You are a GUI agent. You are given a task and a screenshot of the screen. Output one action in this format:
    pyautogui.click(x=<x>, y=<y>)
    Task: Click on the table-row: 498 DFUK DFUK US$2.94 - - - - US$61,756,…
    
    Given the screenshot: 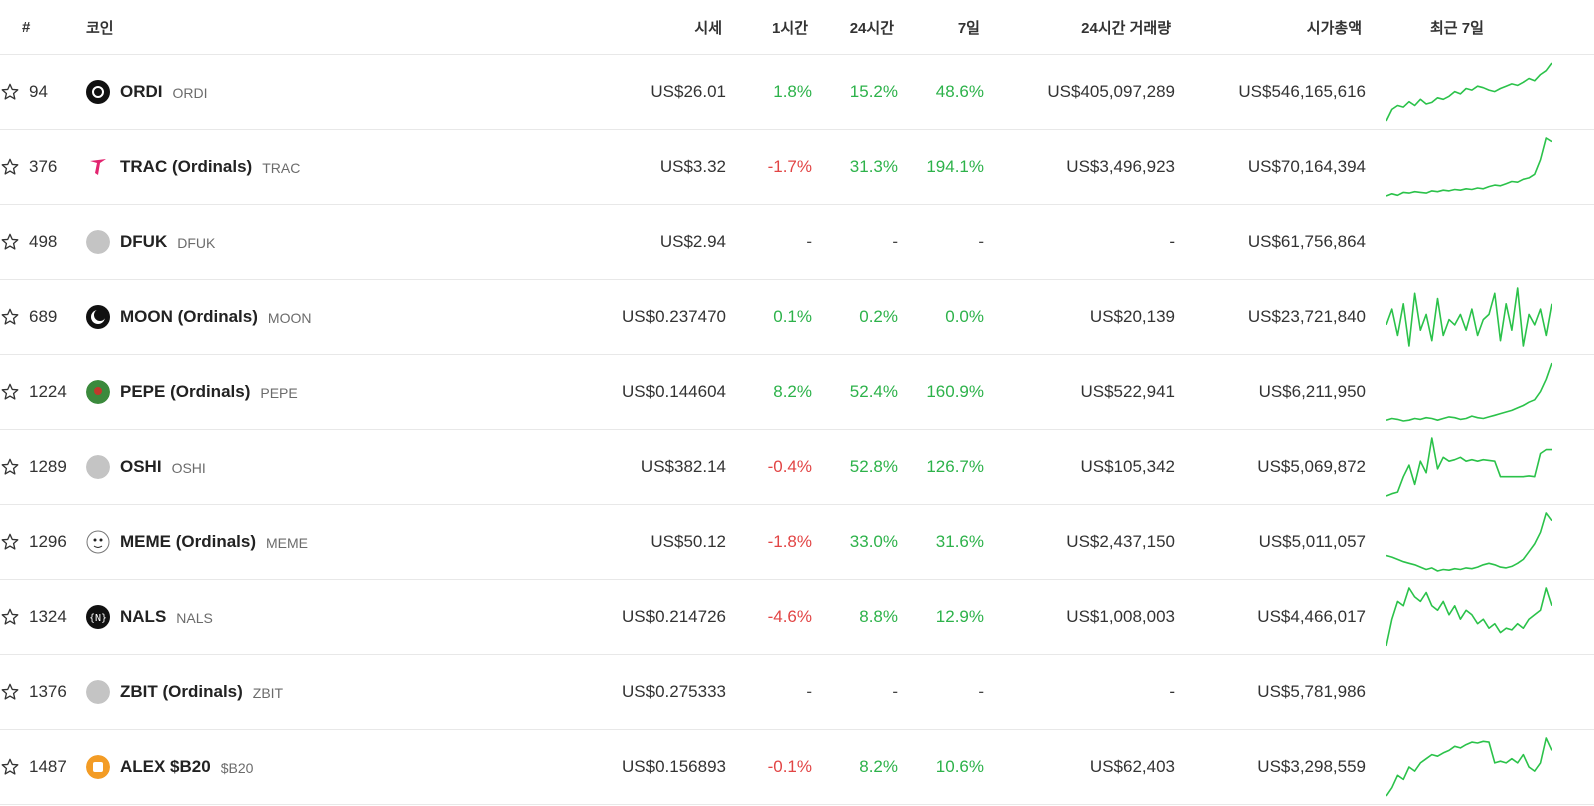 What is the action you would take?
    pyautogui.click(x=797, y=242)
    